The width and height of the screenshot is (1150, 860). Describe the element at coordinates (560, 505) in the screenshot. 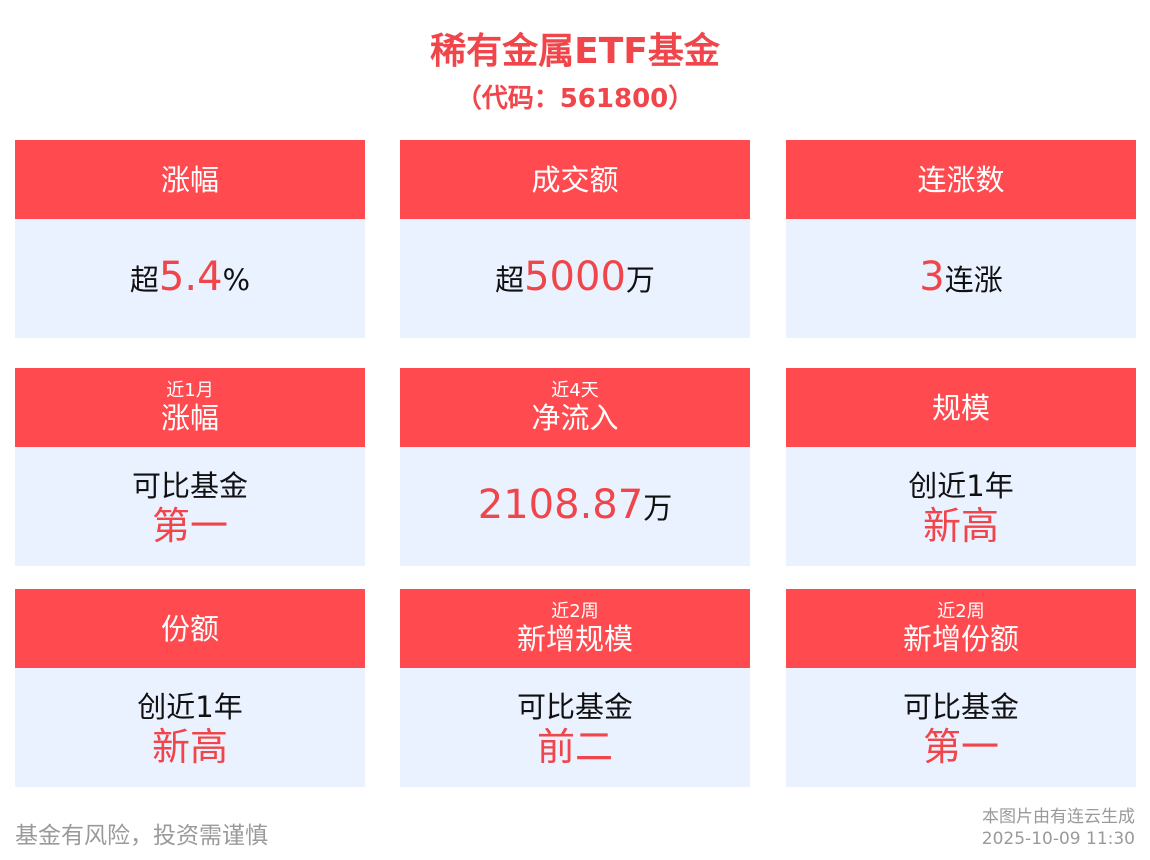

I see `stat-highlight-value: 2108.87` at that location.